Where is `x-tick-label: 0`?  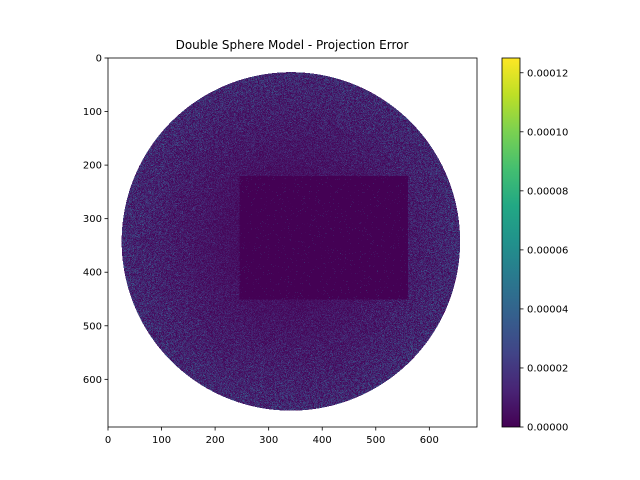
x-tick-label: 0 is located at coordinates (108, 440).